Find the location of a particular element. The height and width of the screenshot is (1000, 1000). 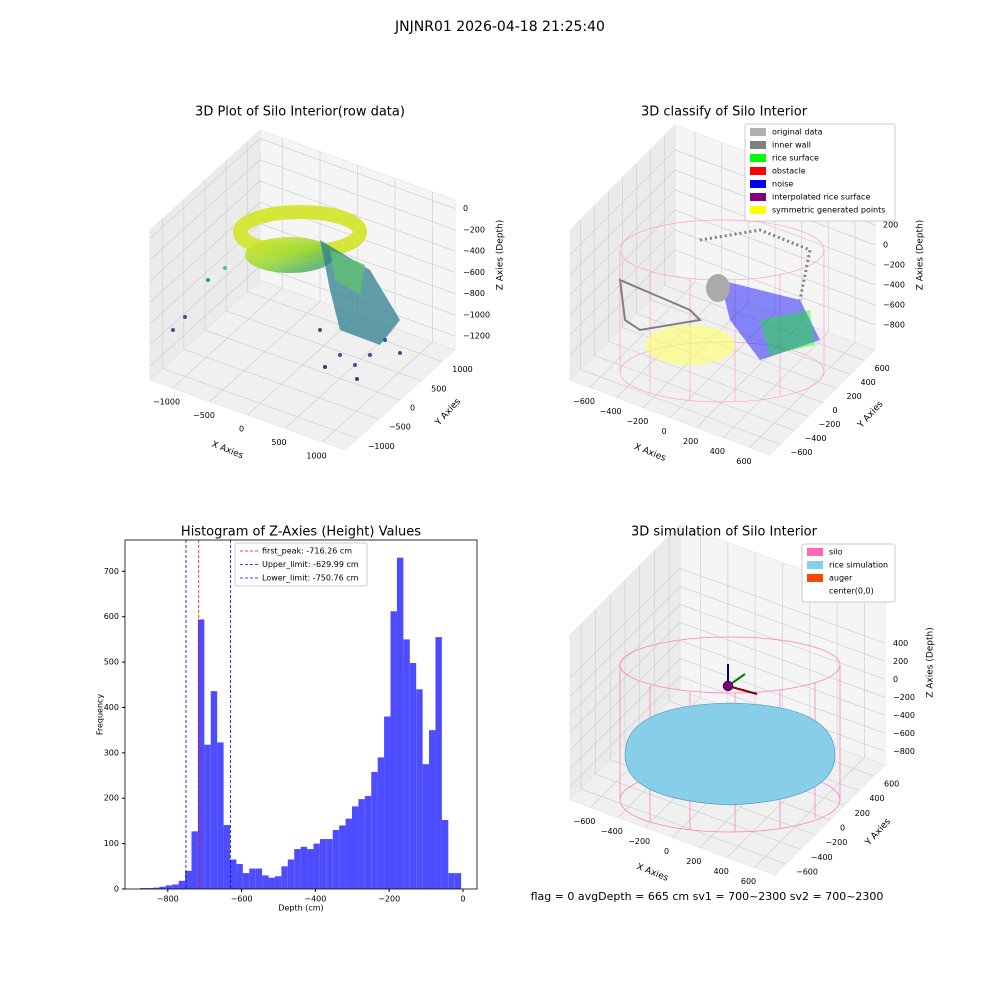

legend-label: rice simulation is located at coordinates (858, 565).